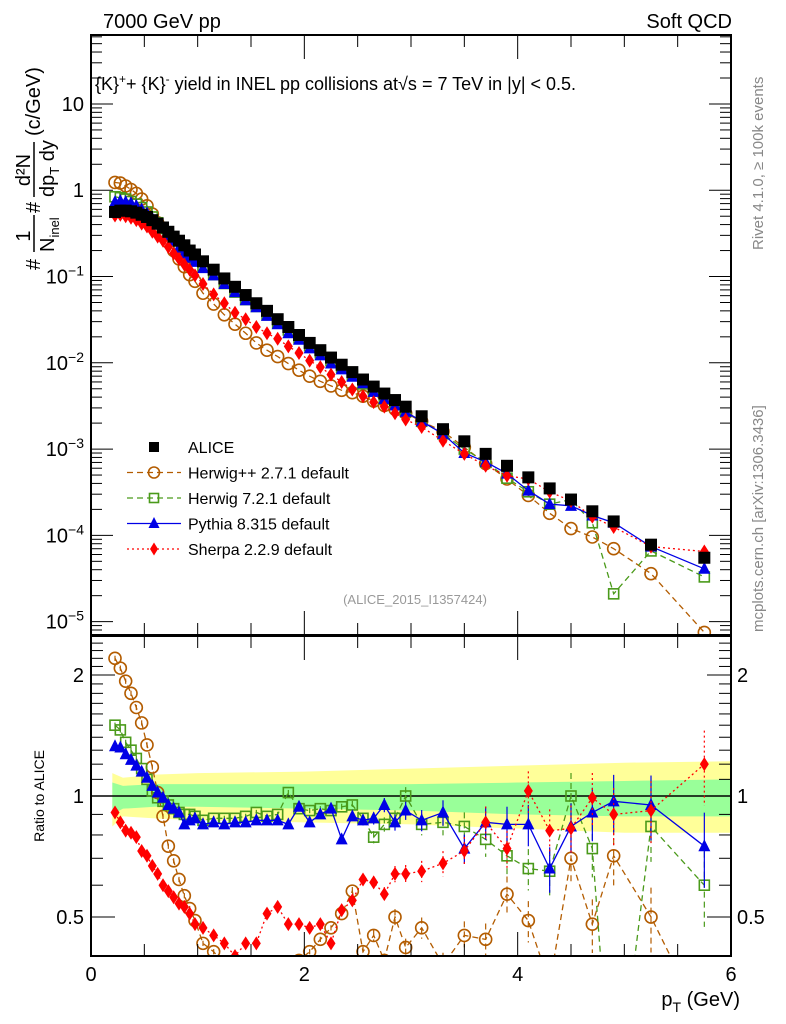 This screenshot has height=1024, width=786. I want to click on x-tick-label: 4, so click(517, 975).